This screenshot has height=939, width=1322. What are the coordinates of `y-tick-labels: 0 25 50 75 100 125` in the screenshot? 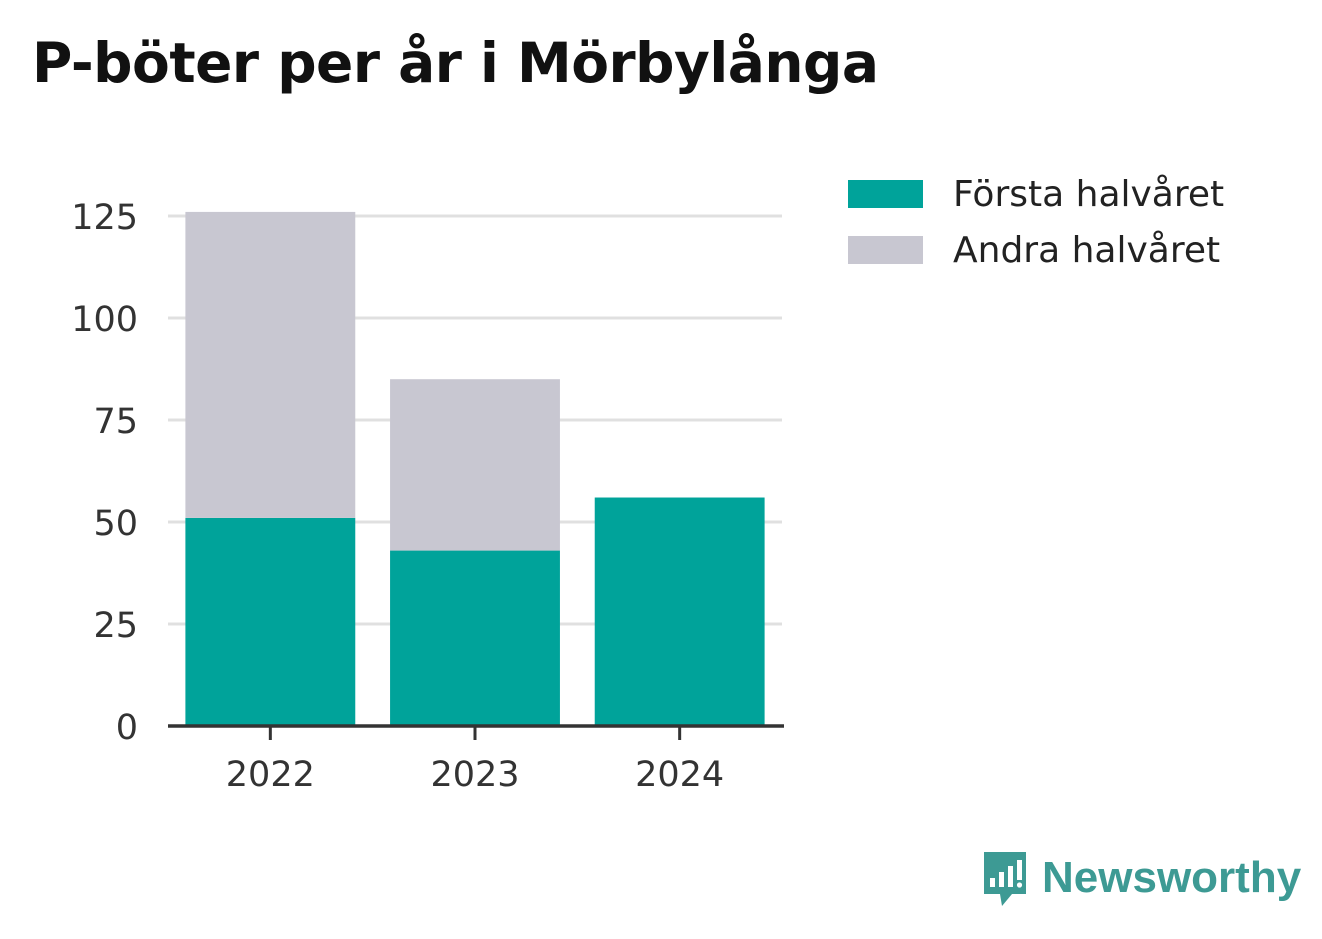 It's located at (104, 473).